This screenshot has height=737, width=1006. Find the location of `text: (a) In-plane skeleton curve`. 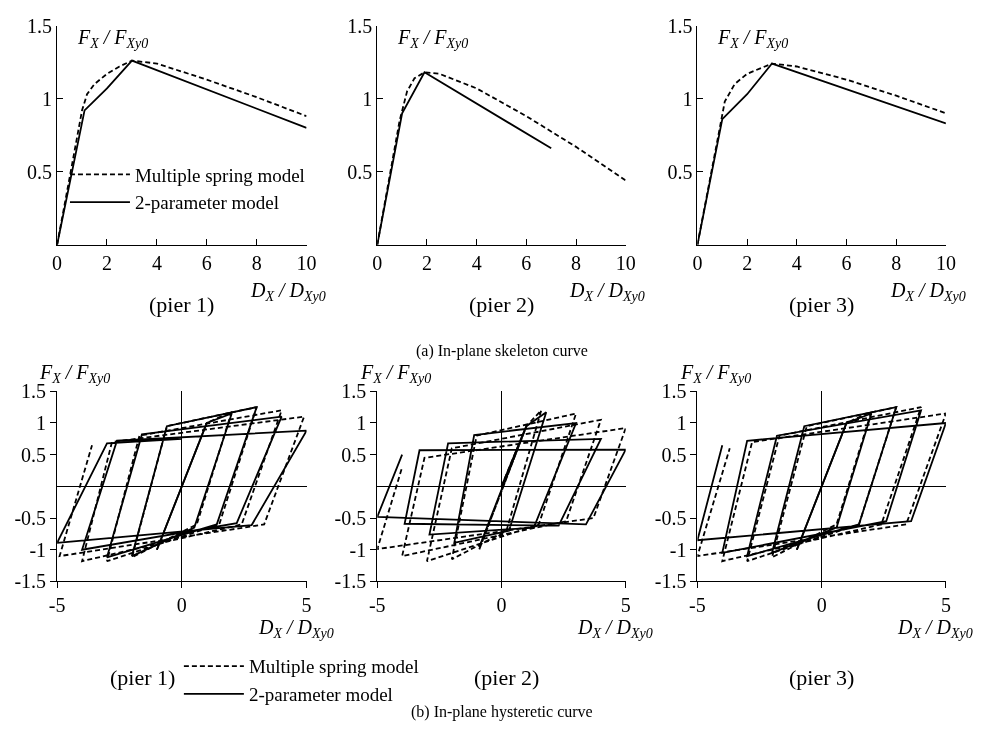

text: (a) In-plane skeleton curve is located at coordinates (502, 351).